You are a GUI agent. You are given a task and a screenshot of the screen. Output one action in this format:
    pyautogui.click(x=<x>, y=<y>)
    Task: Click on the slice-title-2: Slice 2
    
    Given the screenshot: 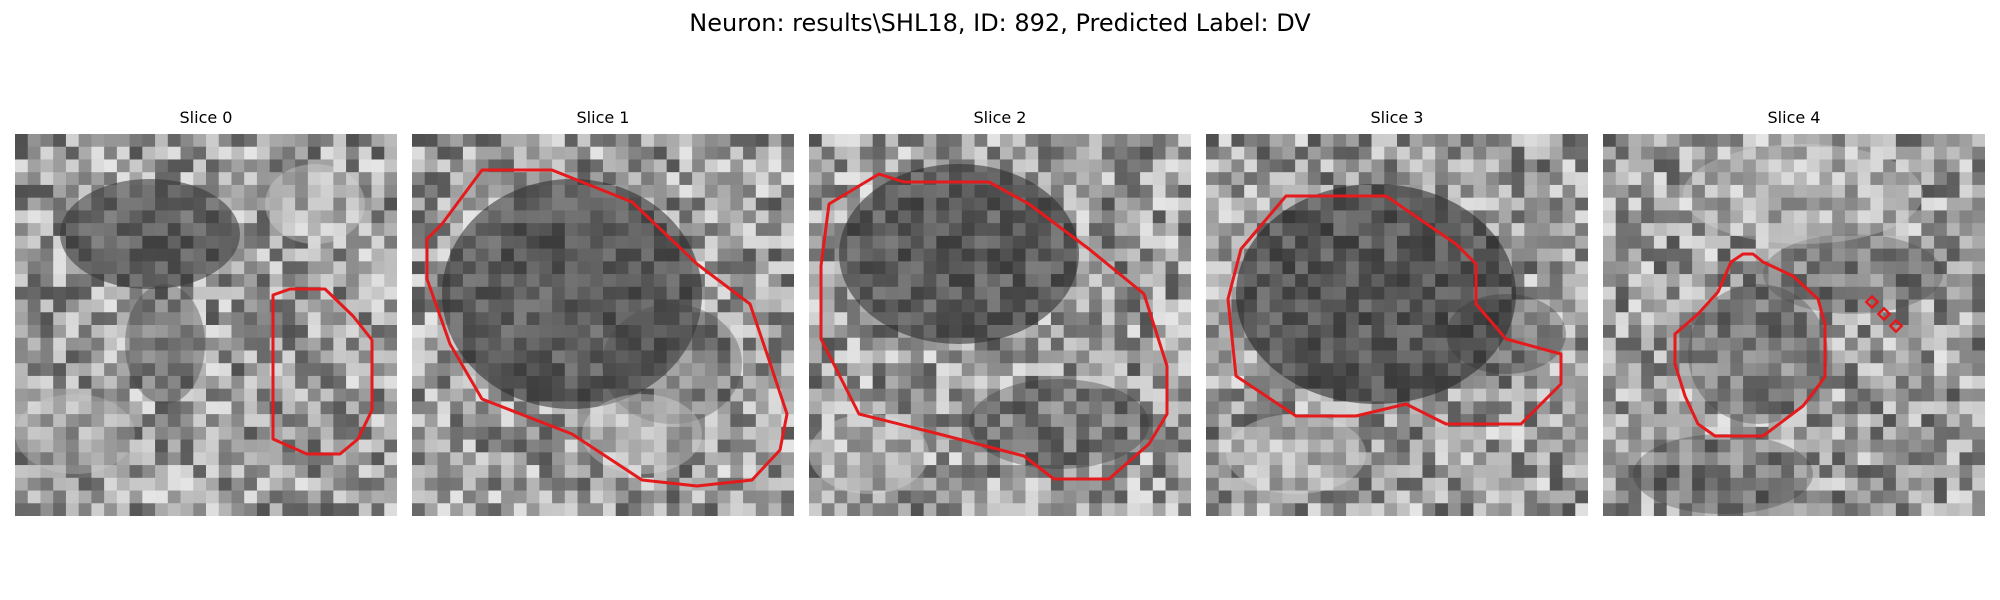 What is the action you would take?
    pyautogui.click(x=1000, y=117)
    